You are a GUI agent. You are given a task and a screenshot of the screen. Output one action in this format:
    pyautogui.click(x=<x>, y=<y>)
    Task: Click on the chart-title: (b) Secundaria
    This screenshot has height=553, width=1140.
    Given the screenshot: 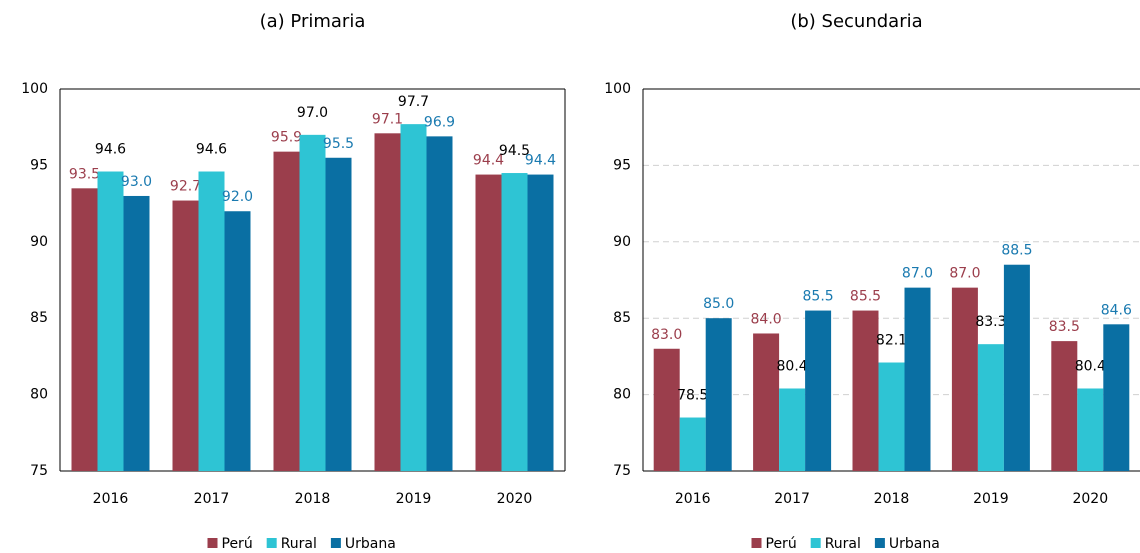 What is the action you would take?
    pyautogui.click(x=856, y=21)
    